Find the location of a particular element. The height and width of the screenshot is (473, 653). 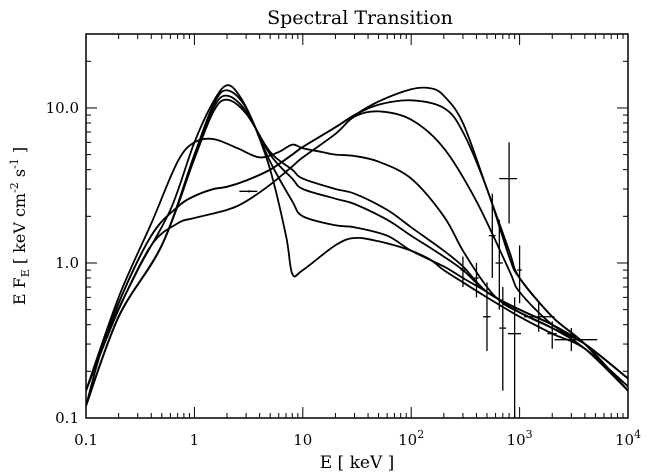

chart-title: Spectral Transition is located at coordinates (360, 18).